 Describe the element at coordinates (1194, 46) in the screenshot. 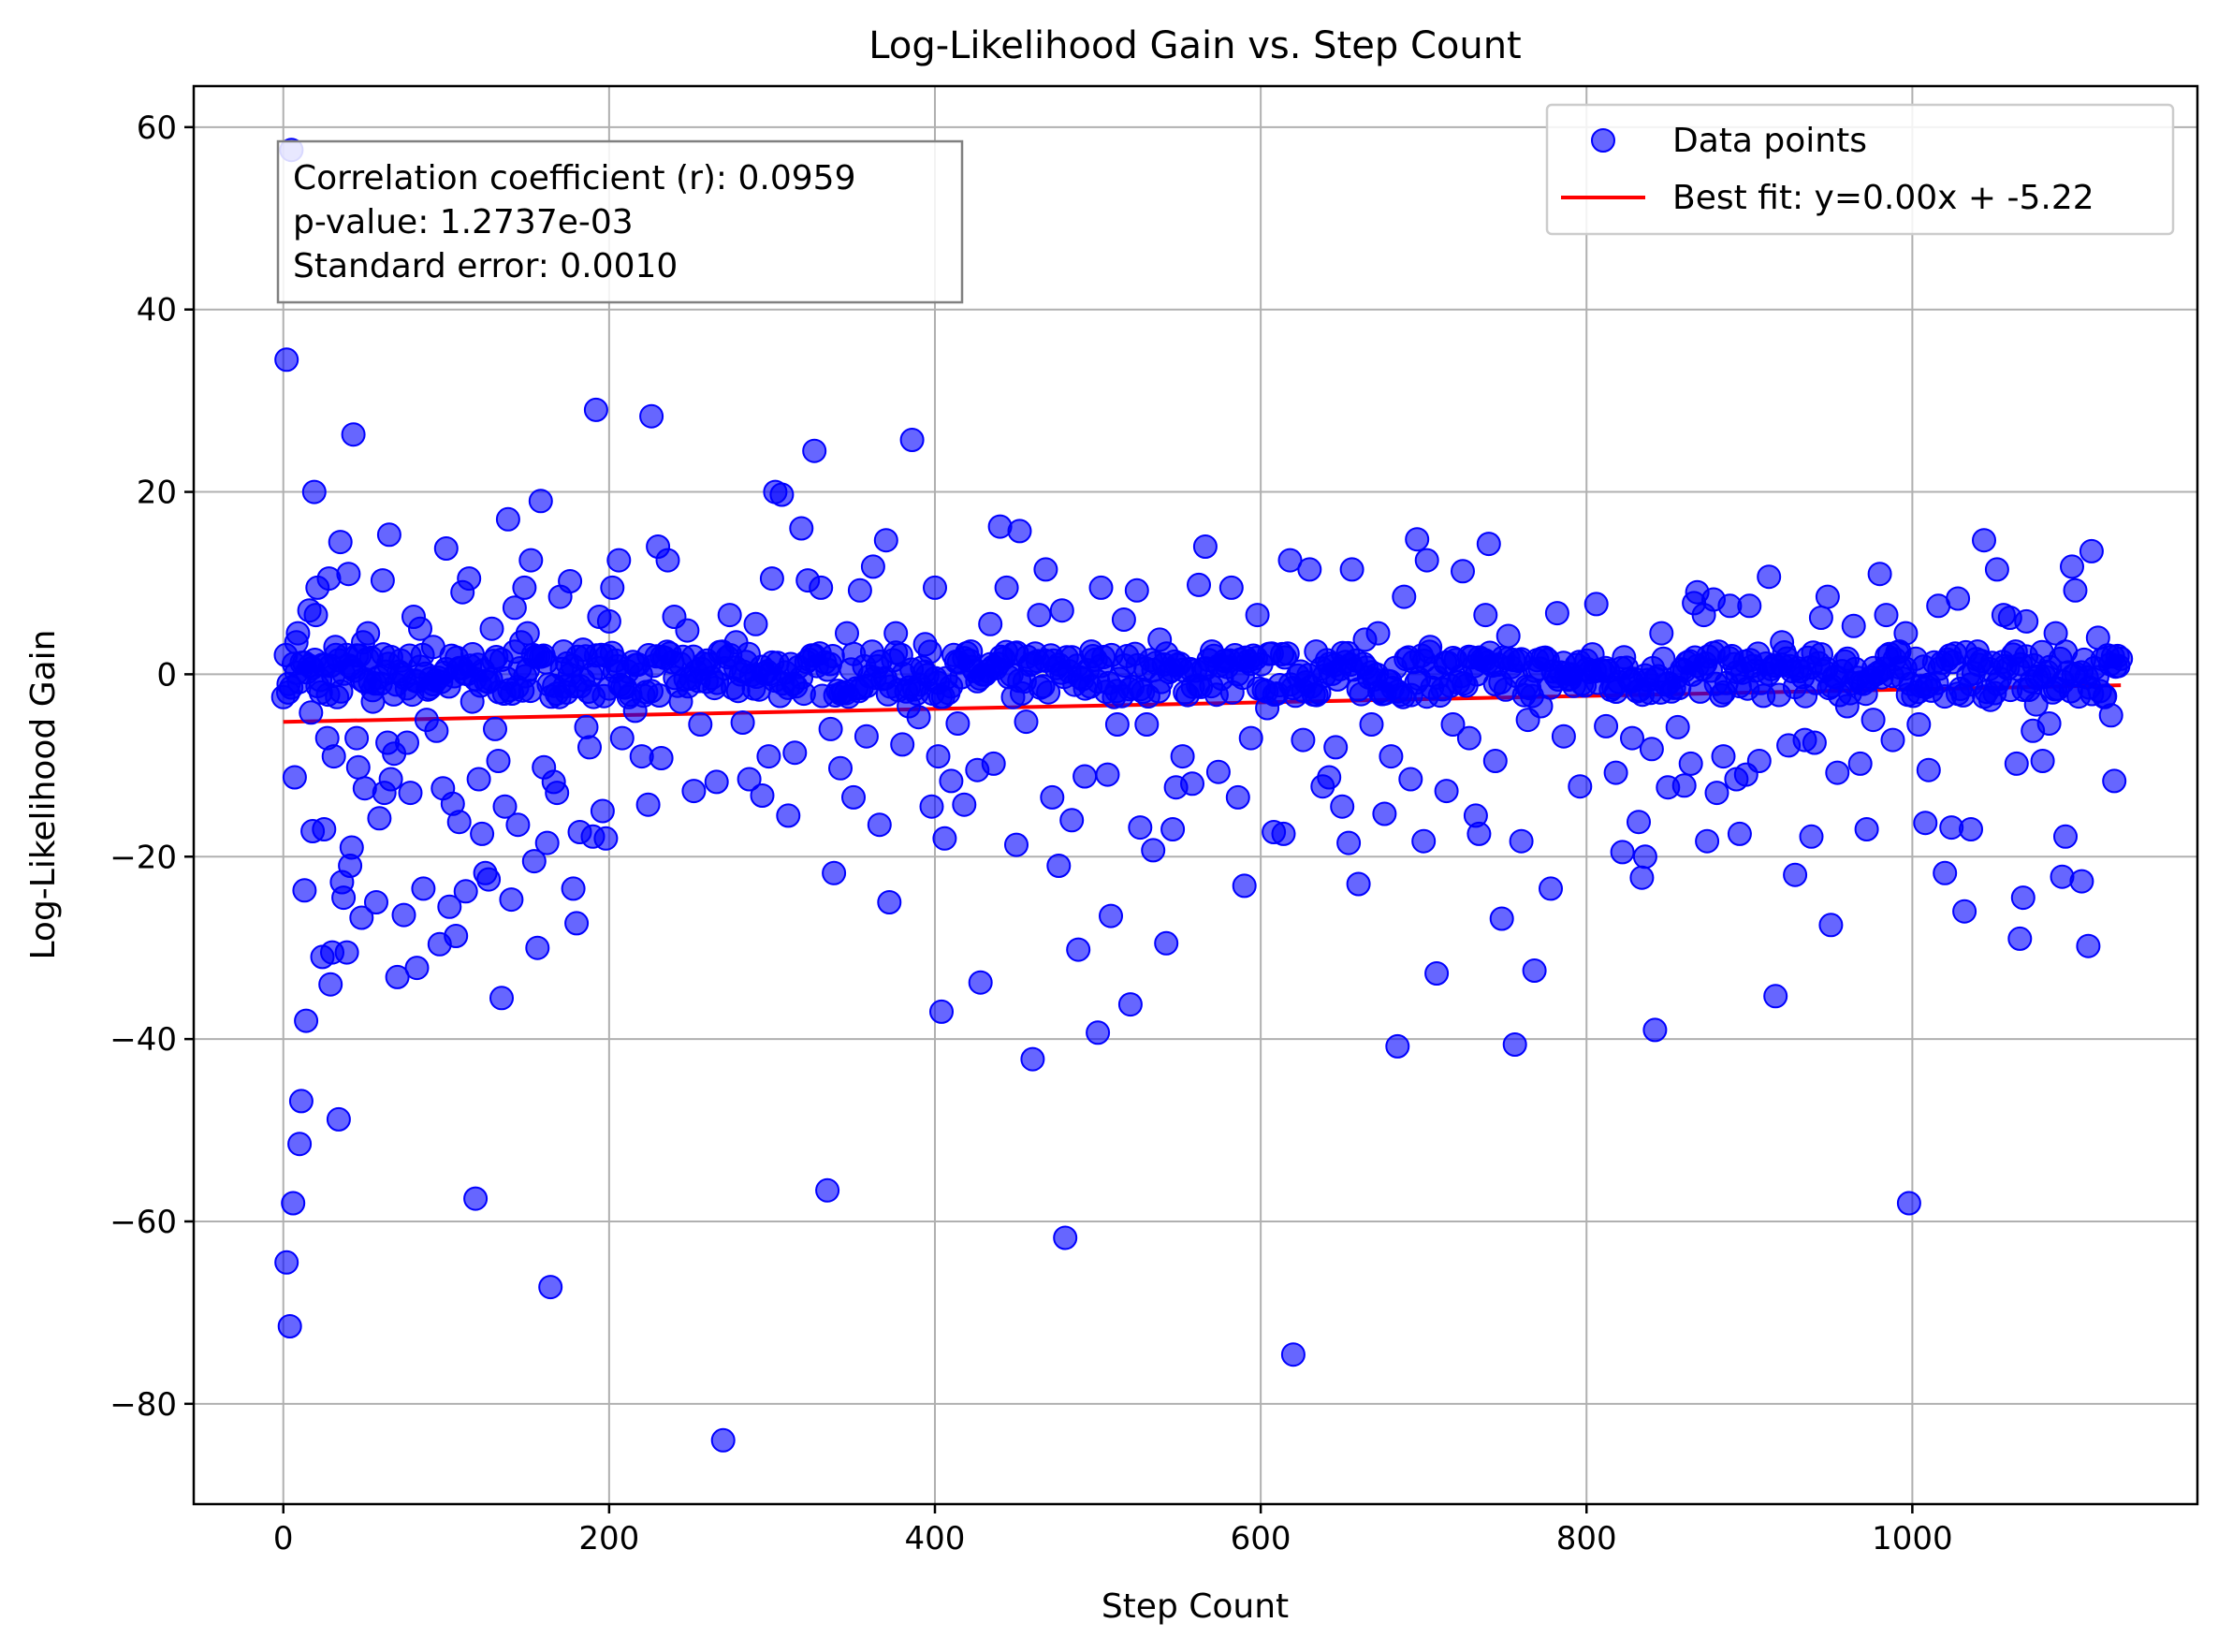

I see `chart-title: Log-Likelihood Gain vs. Step Count` at that location.